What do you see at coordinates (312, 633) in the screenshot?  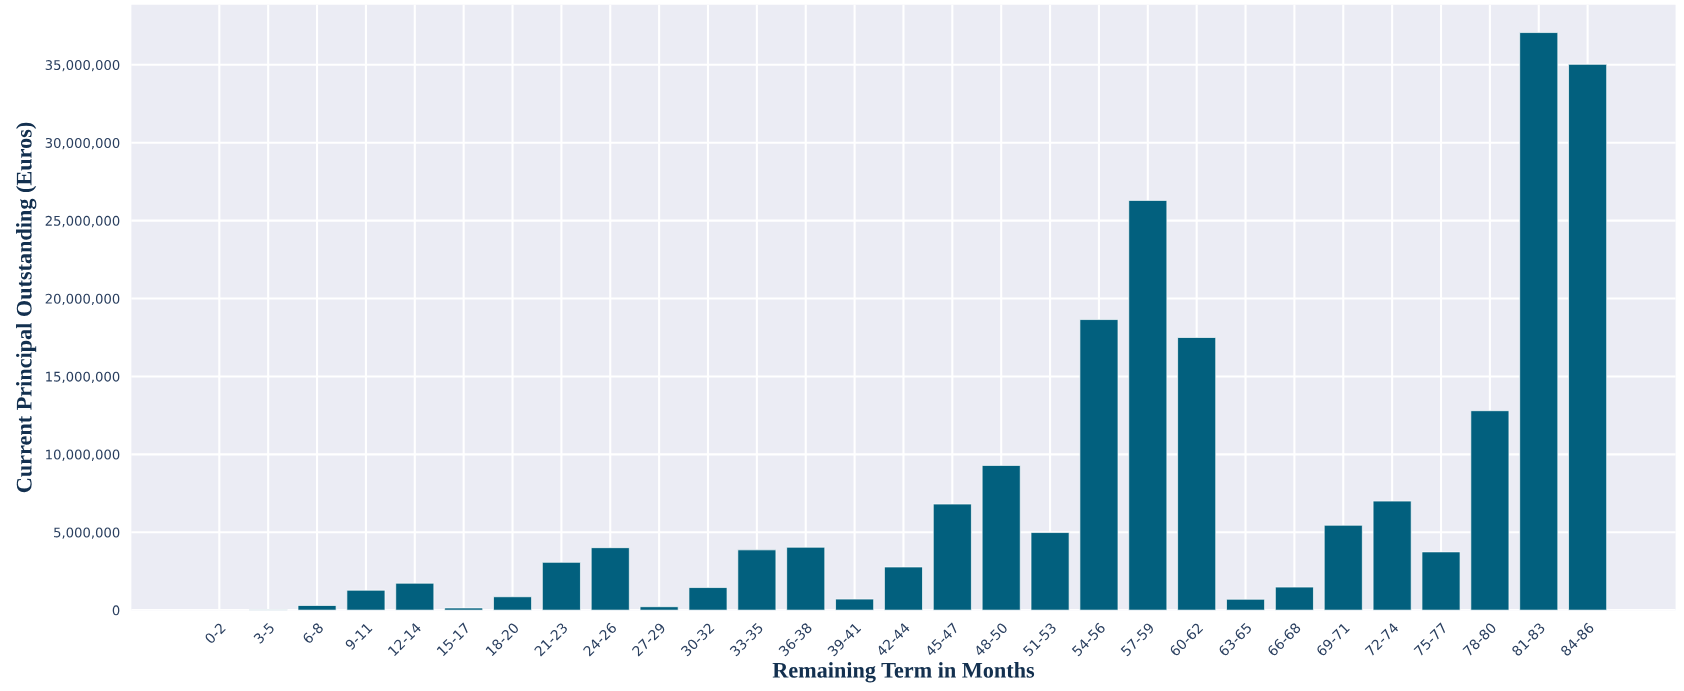 I see `x-tick-label: 6-8` at bounding box center [312, 633].